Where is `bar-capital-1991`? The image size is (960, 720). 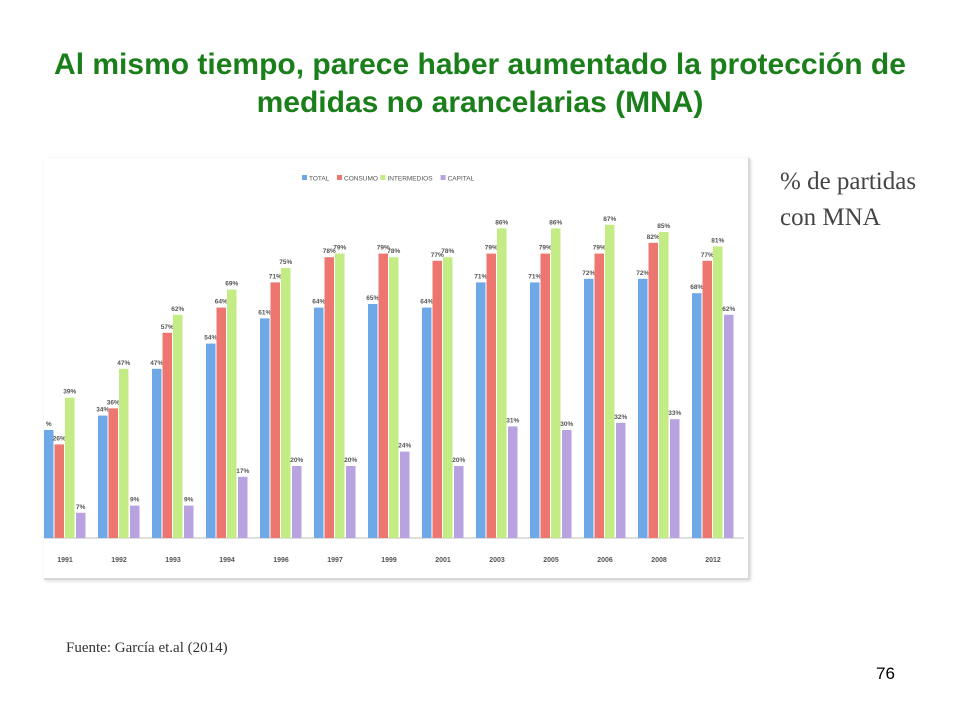 bar-capital-1991 is located at coordinates (81, 525).